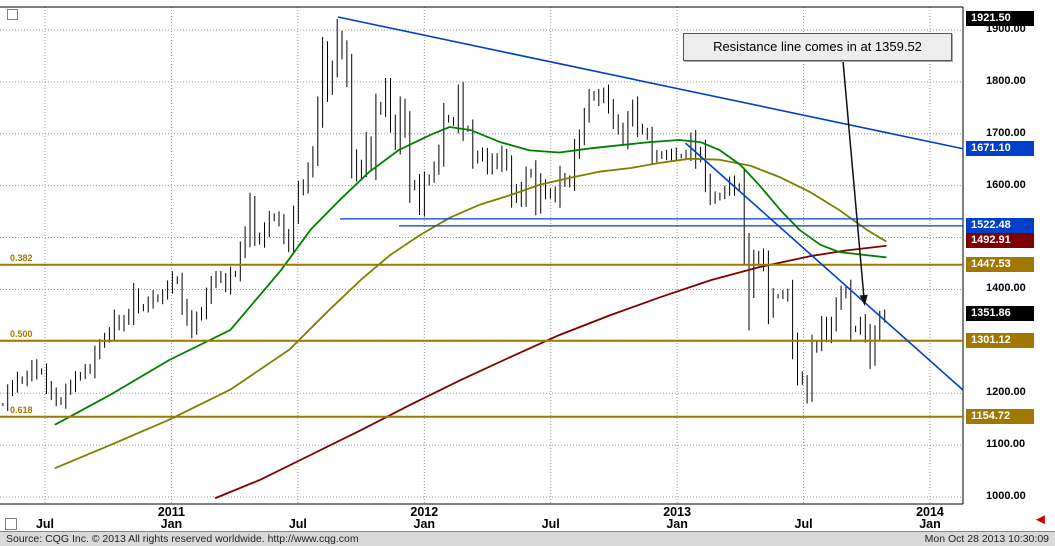 Image resolution: width=1055 pixels, height=546 pixels. I want to click on y-axis-tick-label: 1800.00, so click(1006, 80).